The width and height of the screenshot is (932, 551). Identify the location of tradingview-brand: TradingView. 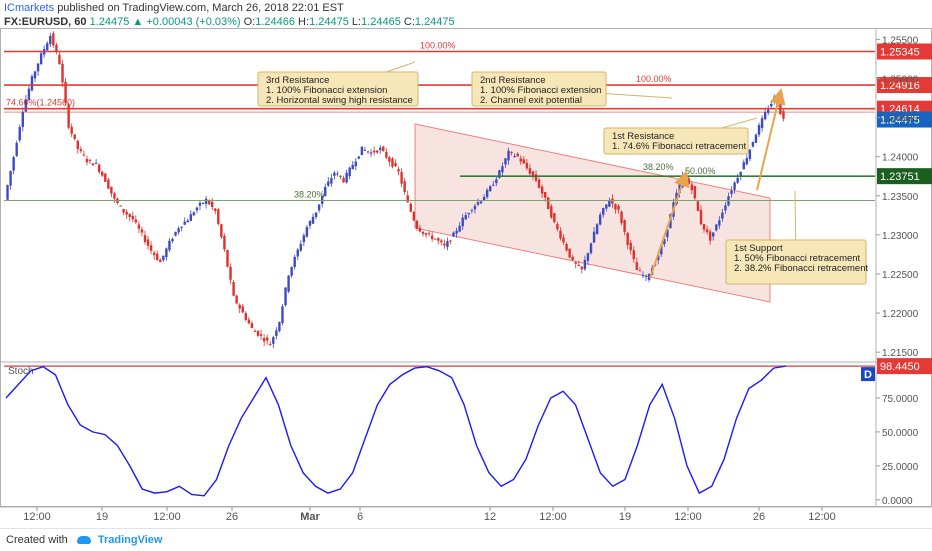
(130, 540).